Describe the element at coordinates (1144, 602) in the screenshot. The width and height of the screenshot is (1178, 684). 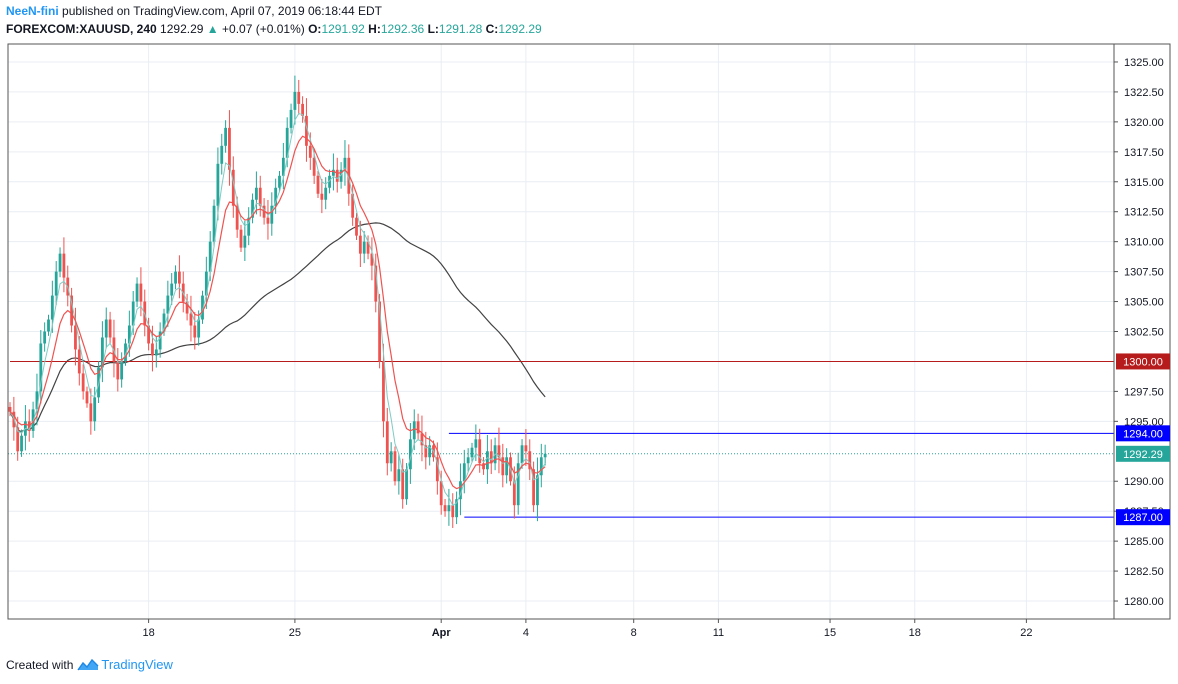
I see `y-tick-label: 1280.00` at that location.